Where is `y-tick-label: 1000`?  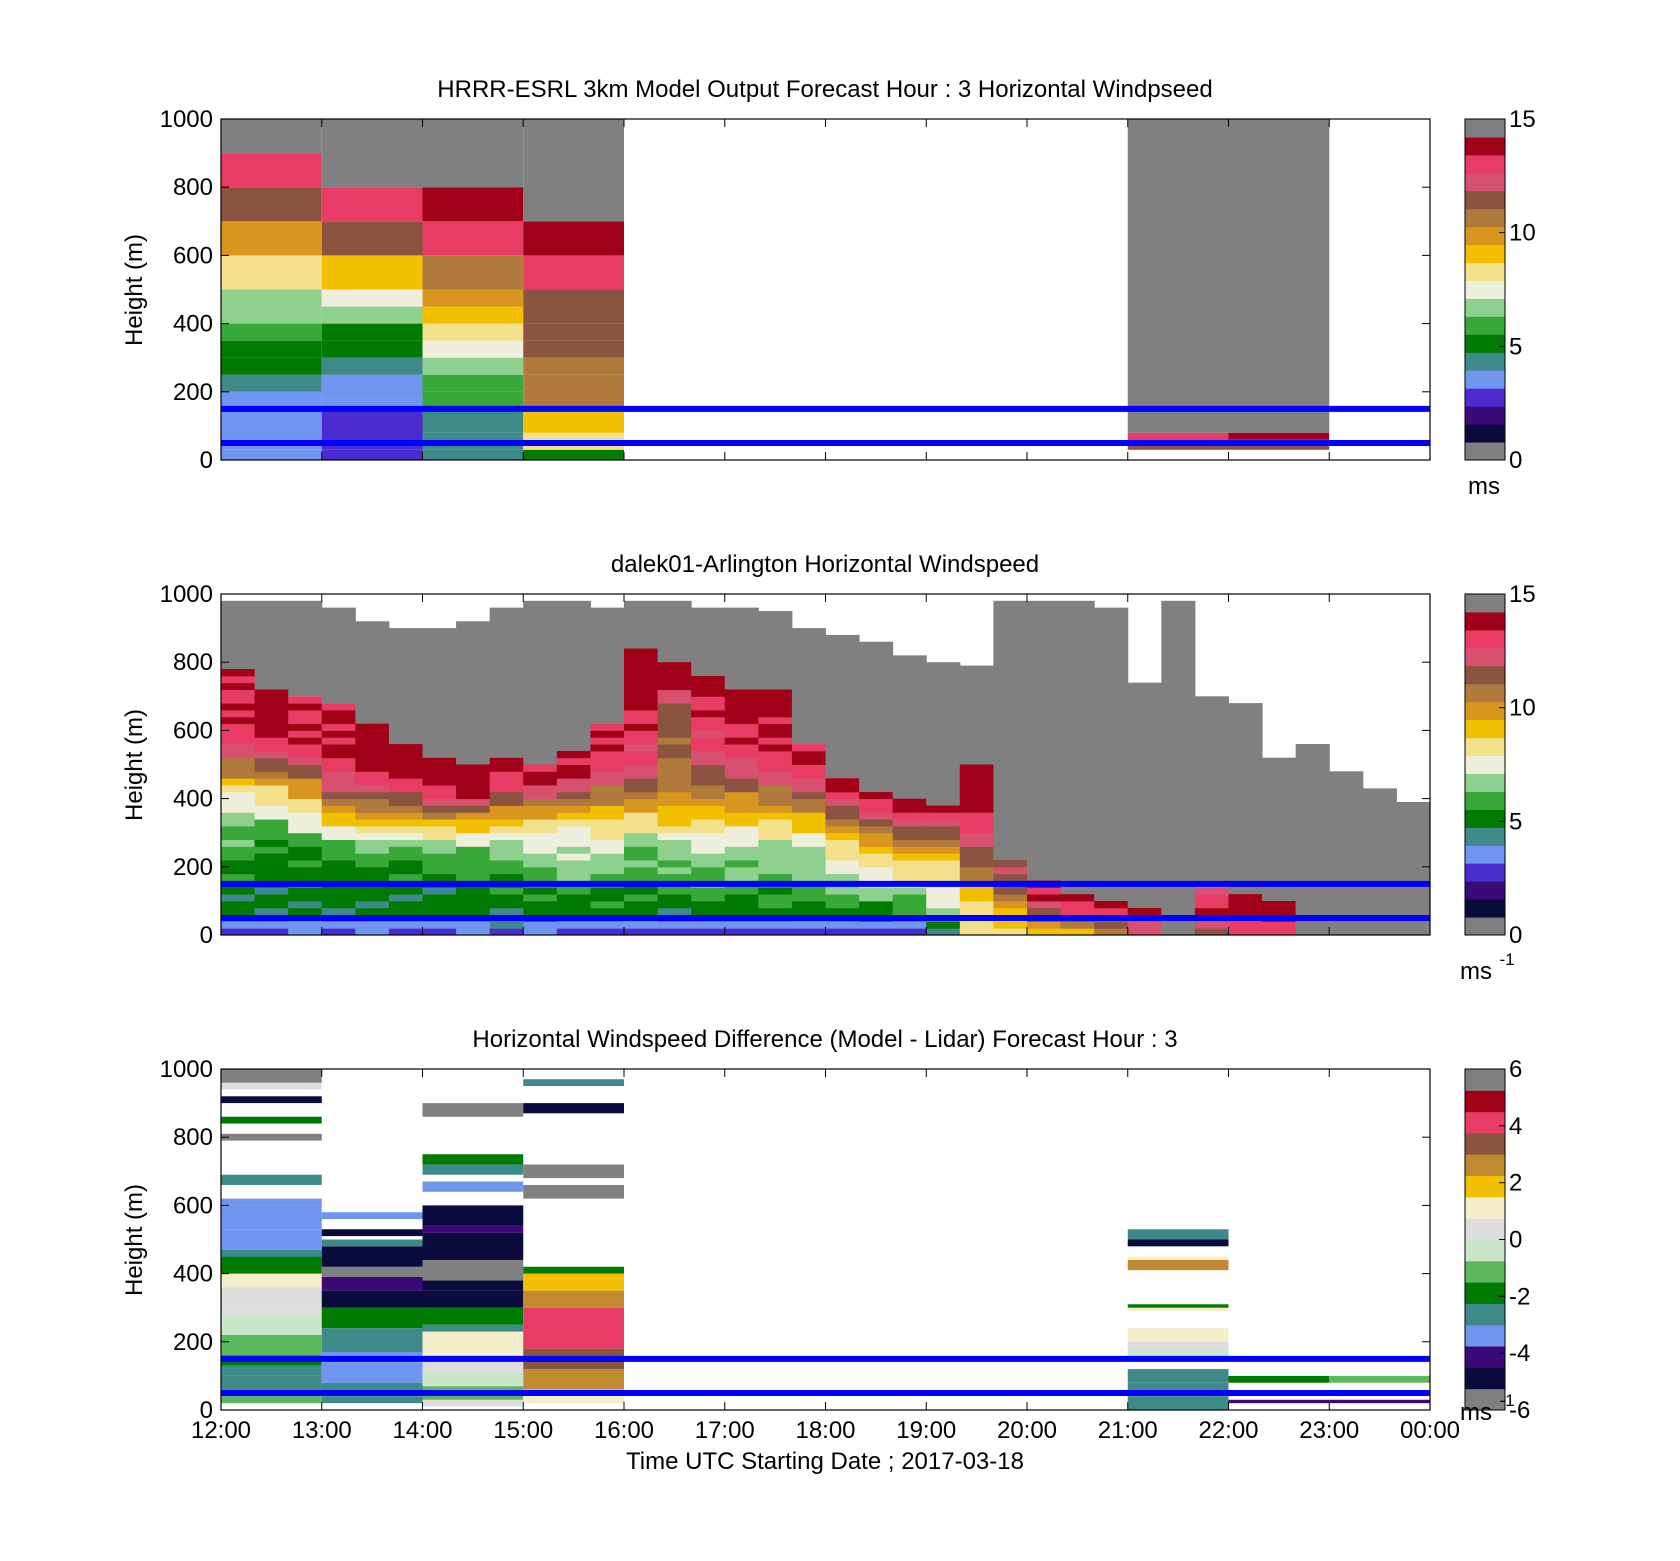 y-tick-label: 1000 is located at coordinates (186, 119).